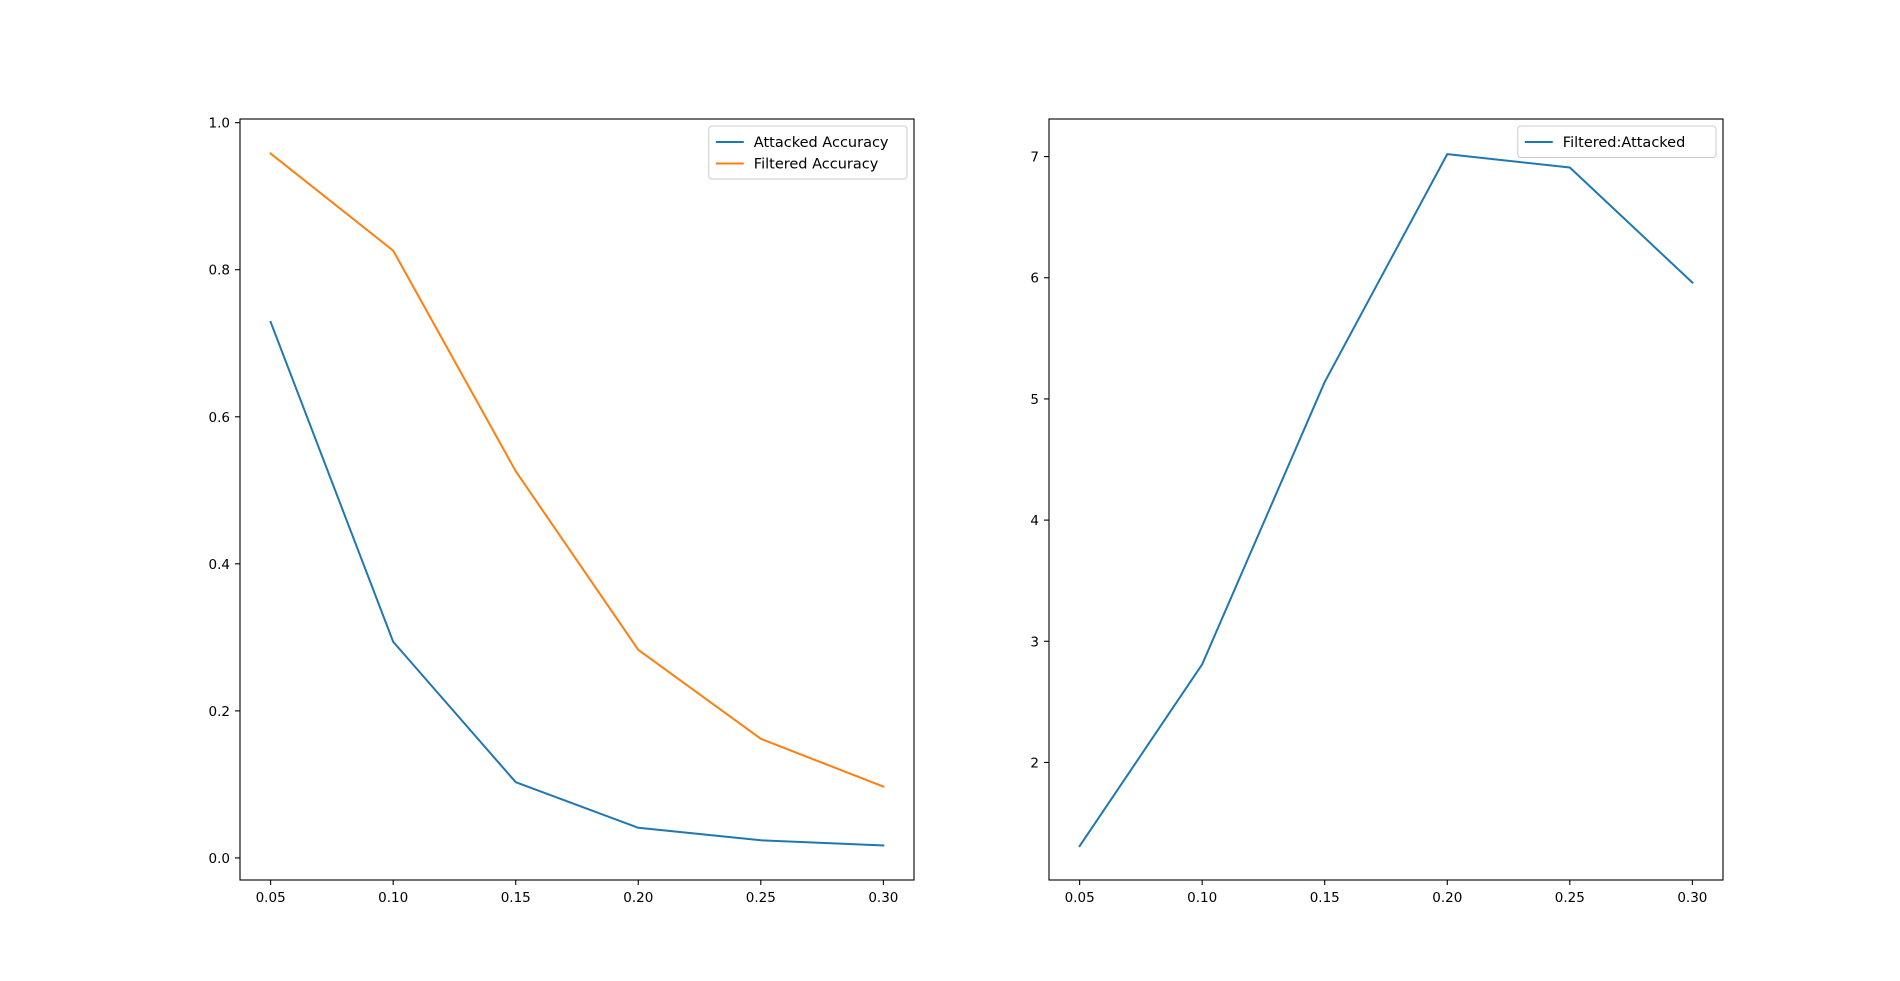 The height and width of the screenshot is (981, 1900). What do you see at coordinates (219, 271) in the screenshot?
I see `y-tick-label: 0.8` at bounding box center [219, 271].